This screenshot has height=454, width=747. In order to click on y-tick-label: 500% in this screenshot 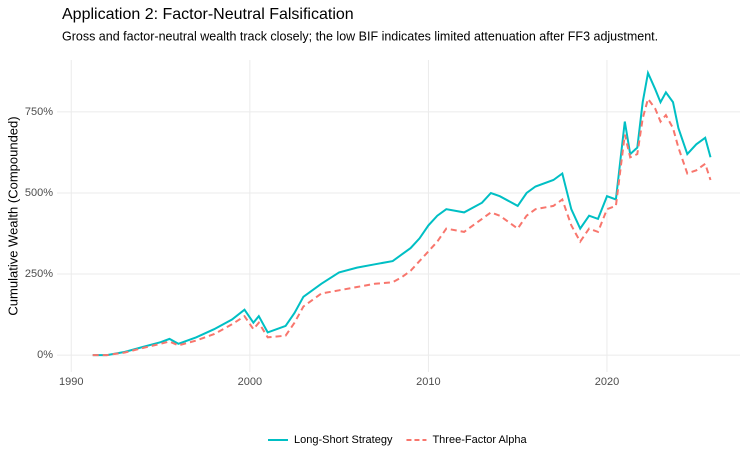, I will do `click(39, 193)`.